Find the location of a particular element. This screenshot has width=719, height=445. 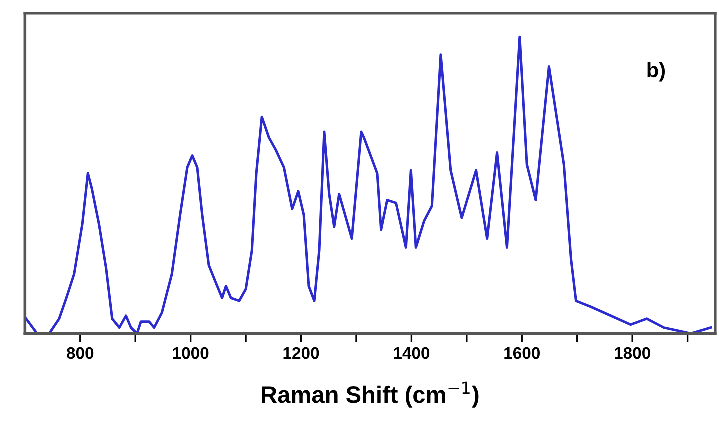

x-tick-label: 1200 is located at coordinates (302, 353).